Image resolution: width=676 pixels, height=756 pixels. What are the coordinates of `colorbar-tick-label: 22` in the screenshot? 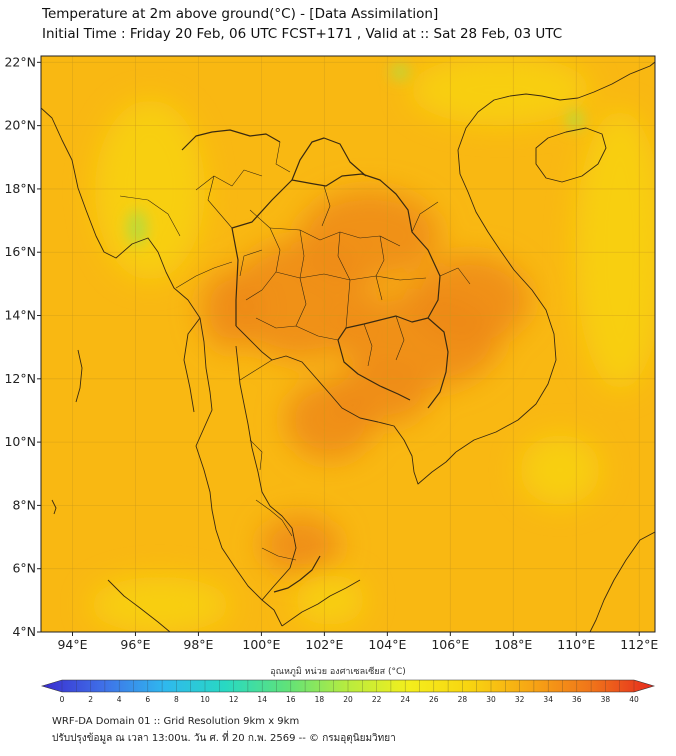 It's located at (377, 699).